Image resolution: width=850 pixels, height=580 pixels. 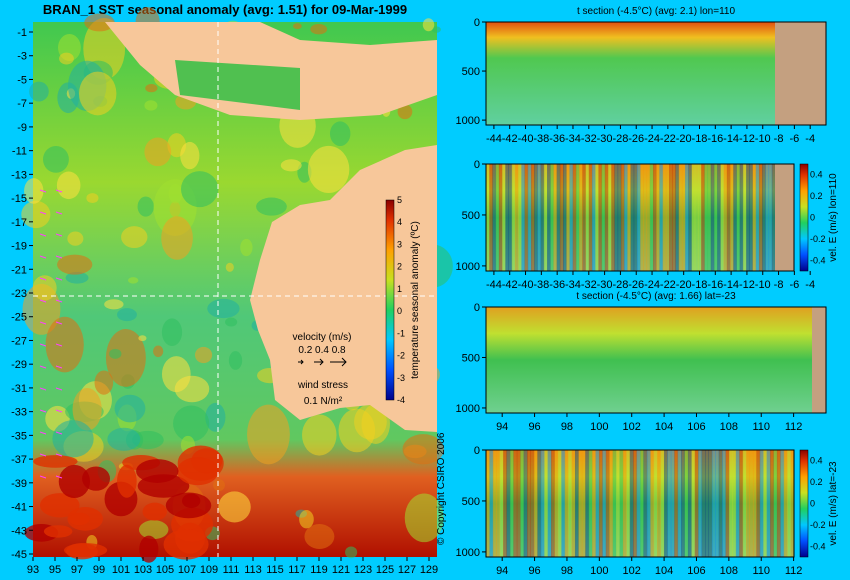 I want to click on colorbar-tick: 0.2, so click(x=816, y=196).